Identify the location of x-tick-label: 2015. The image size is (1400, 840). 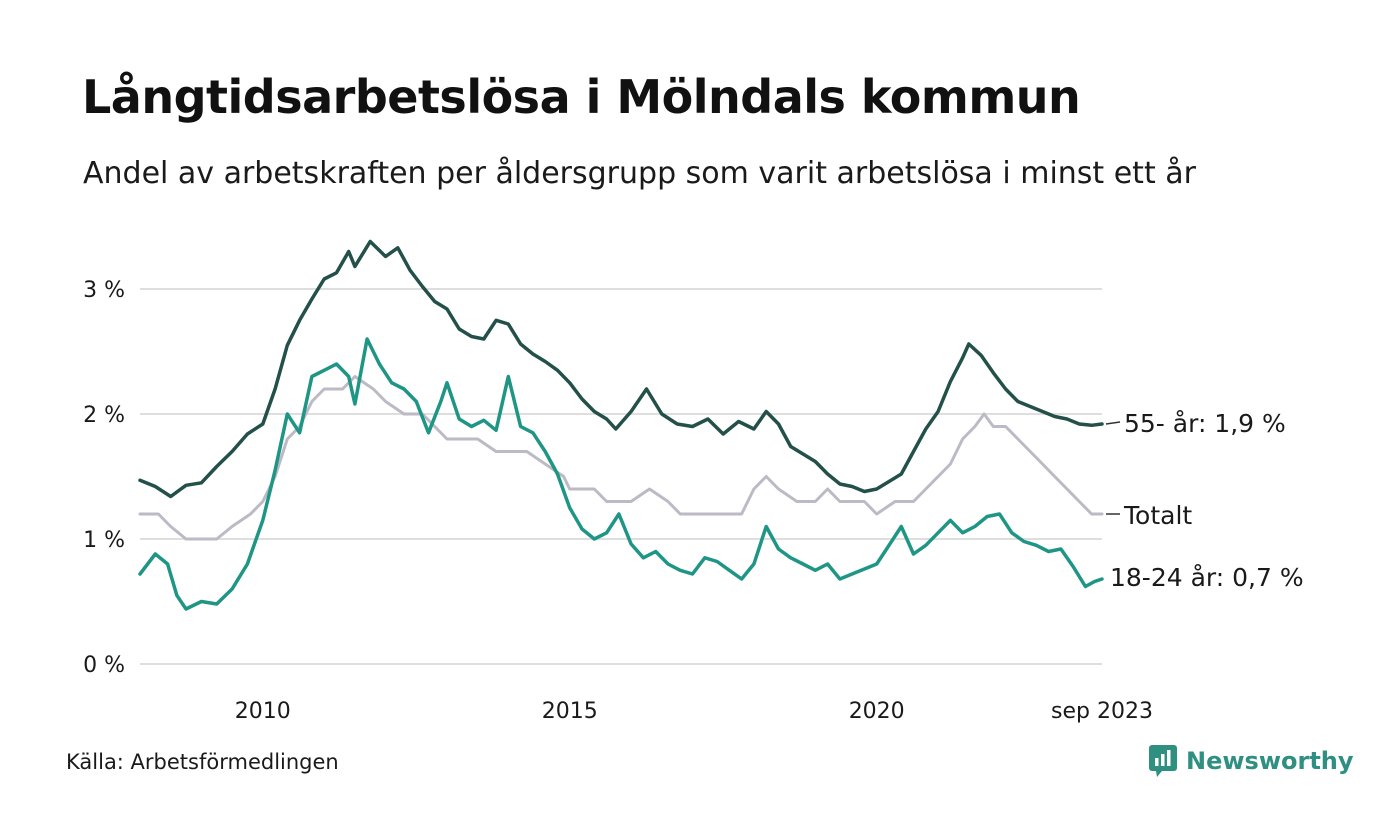
(570, 711).